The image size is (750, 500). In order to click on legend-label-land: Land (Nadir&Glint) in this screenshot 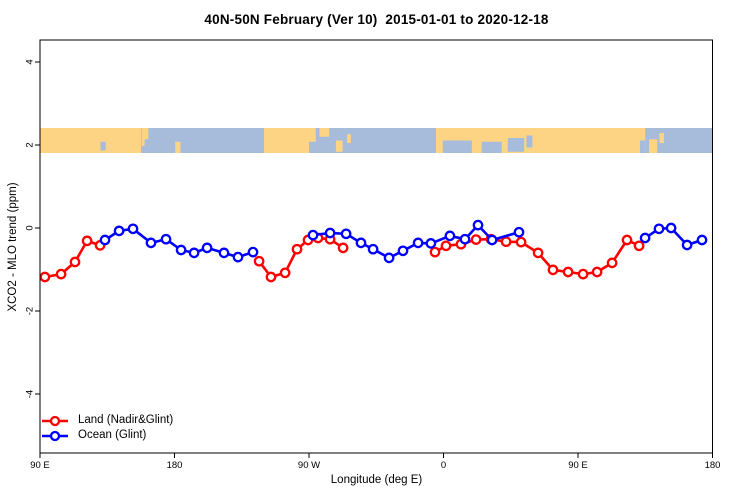, I will do `click(126, 420)`.